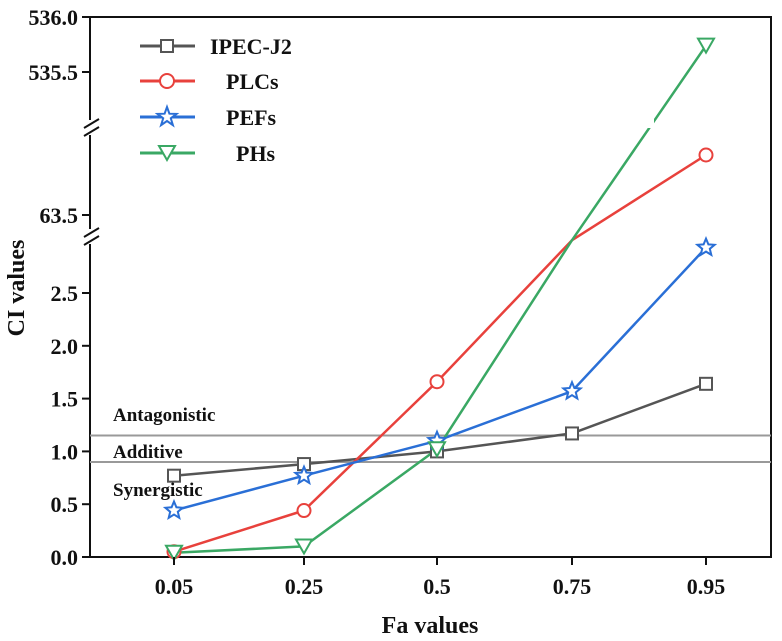 This screenshot has height=641, width=782. Describe the element at coordinates (148, 452) in the screenshot. I see `region-label-additive: Additive` at that location.